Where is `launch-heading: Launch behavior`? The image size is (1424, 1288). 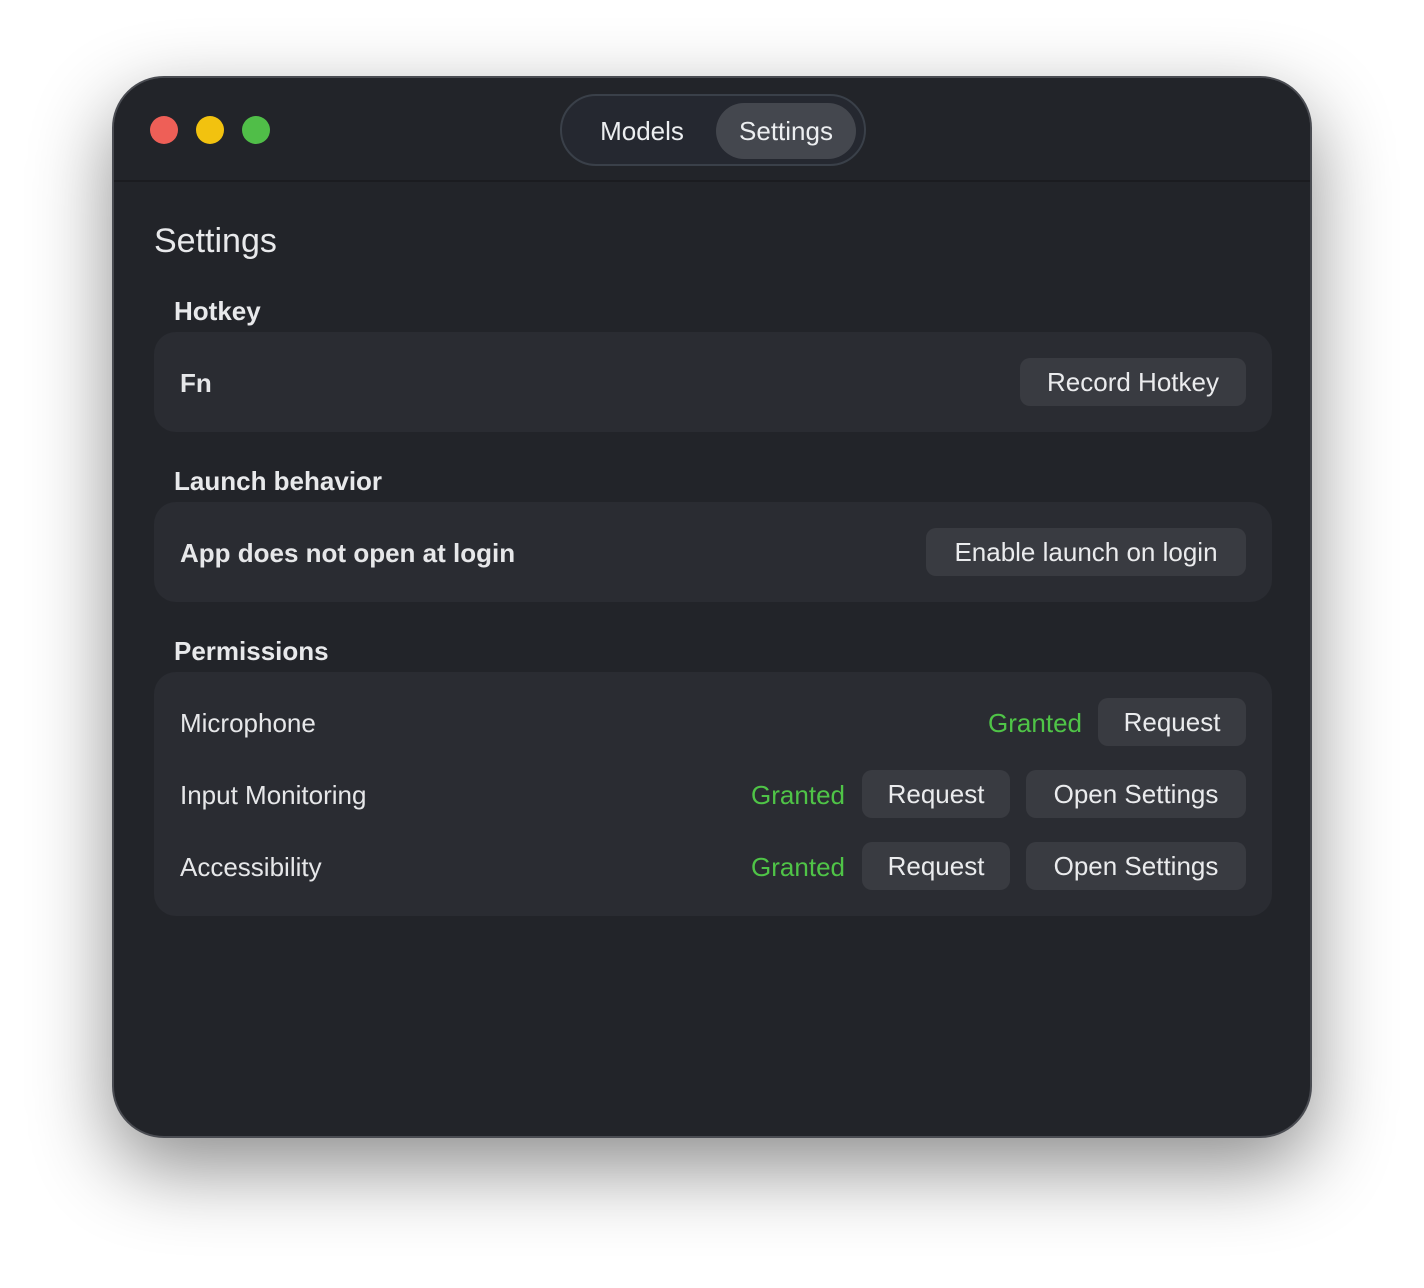 launch-heading: Launch behavior is located at coordinates (278, 481).